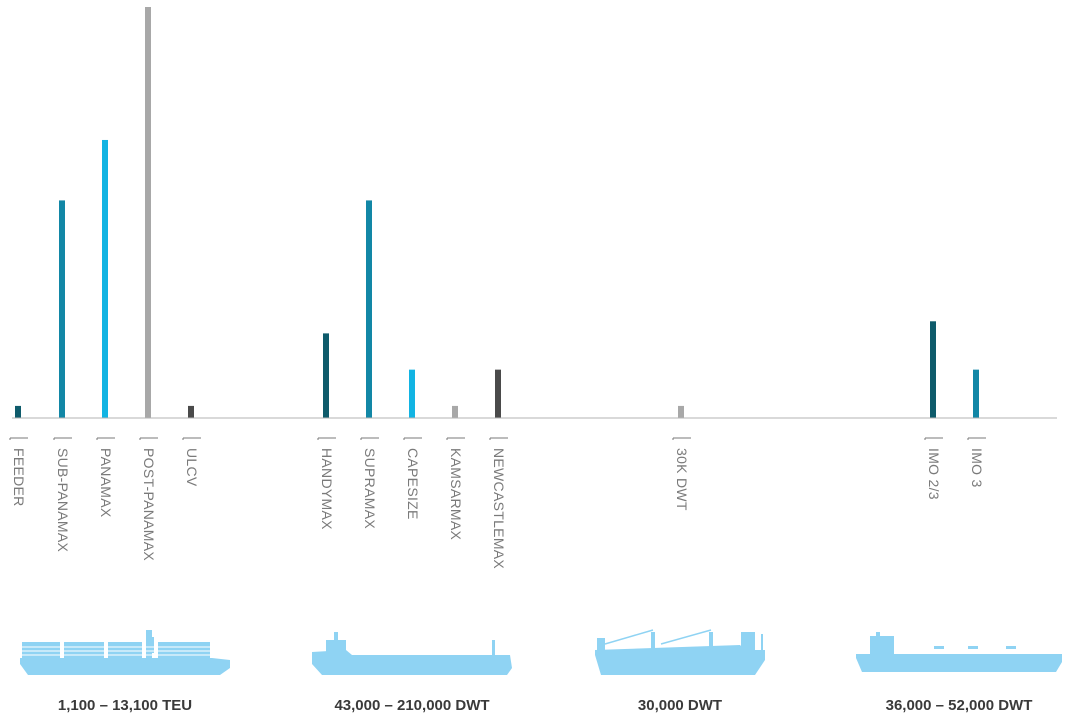  Describe the element at coordinates (413, 484) in the screenshot. I see `category-label: CAPESIZE` at that location.